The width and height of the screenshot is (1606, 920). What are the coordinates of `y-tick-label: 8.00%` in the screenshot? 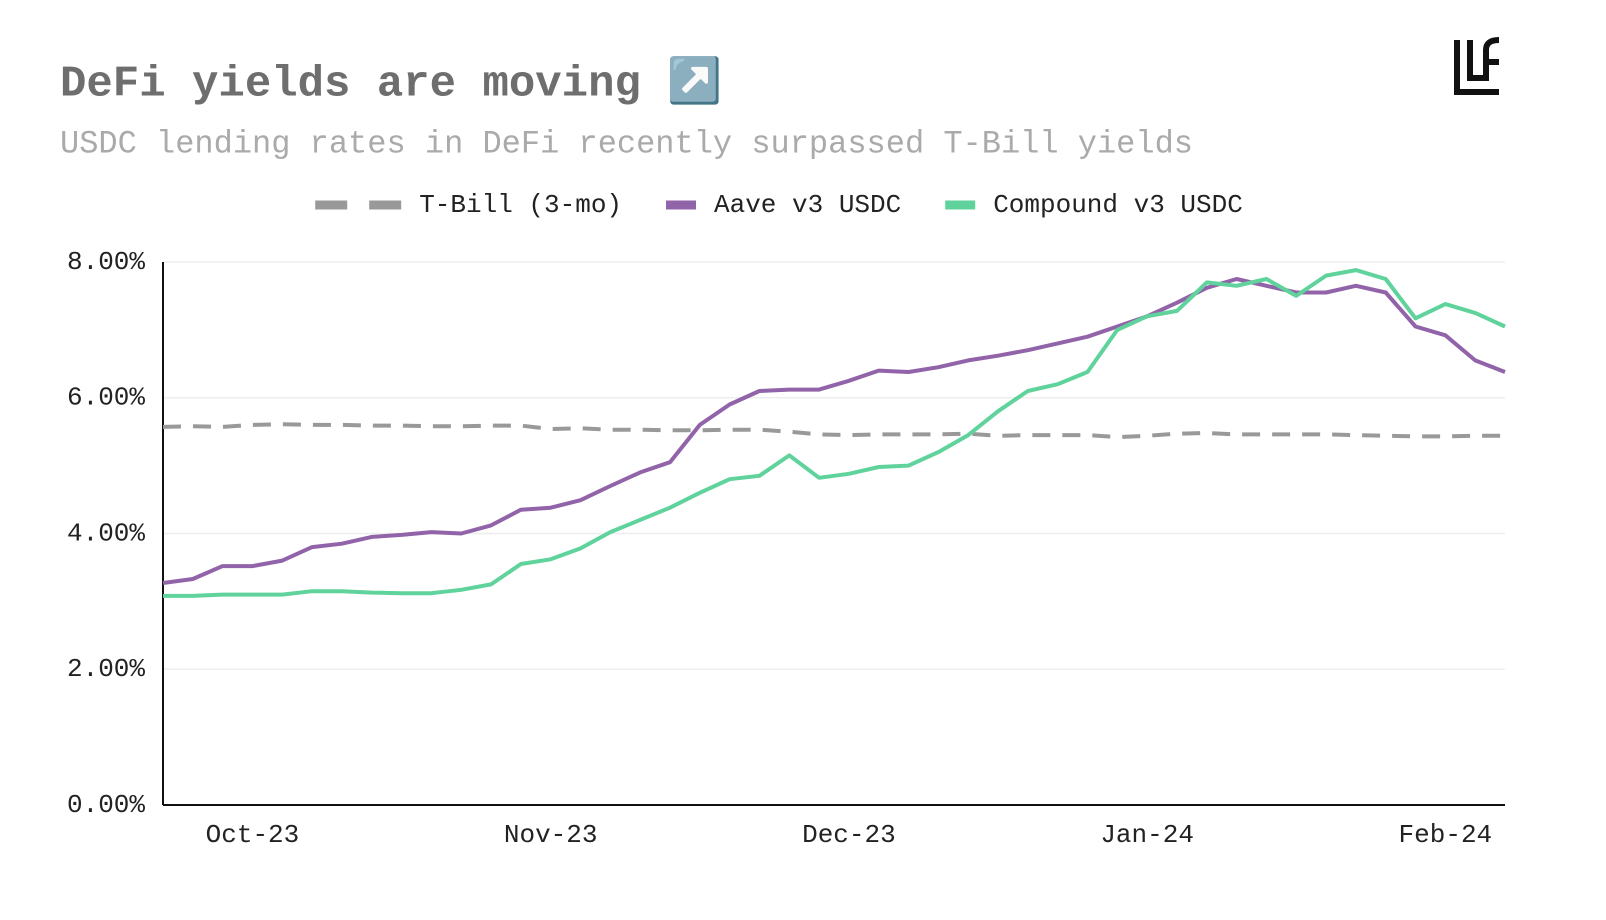 It's located at (106, 262).